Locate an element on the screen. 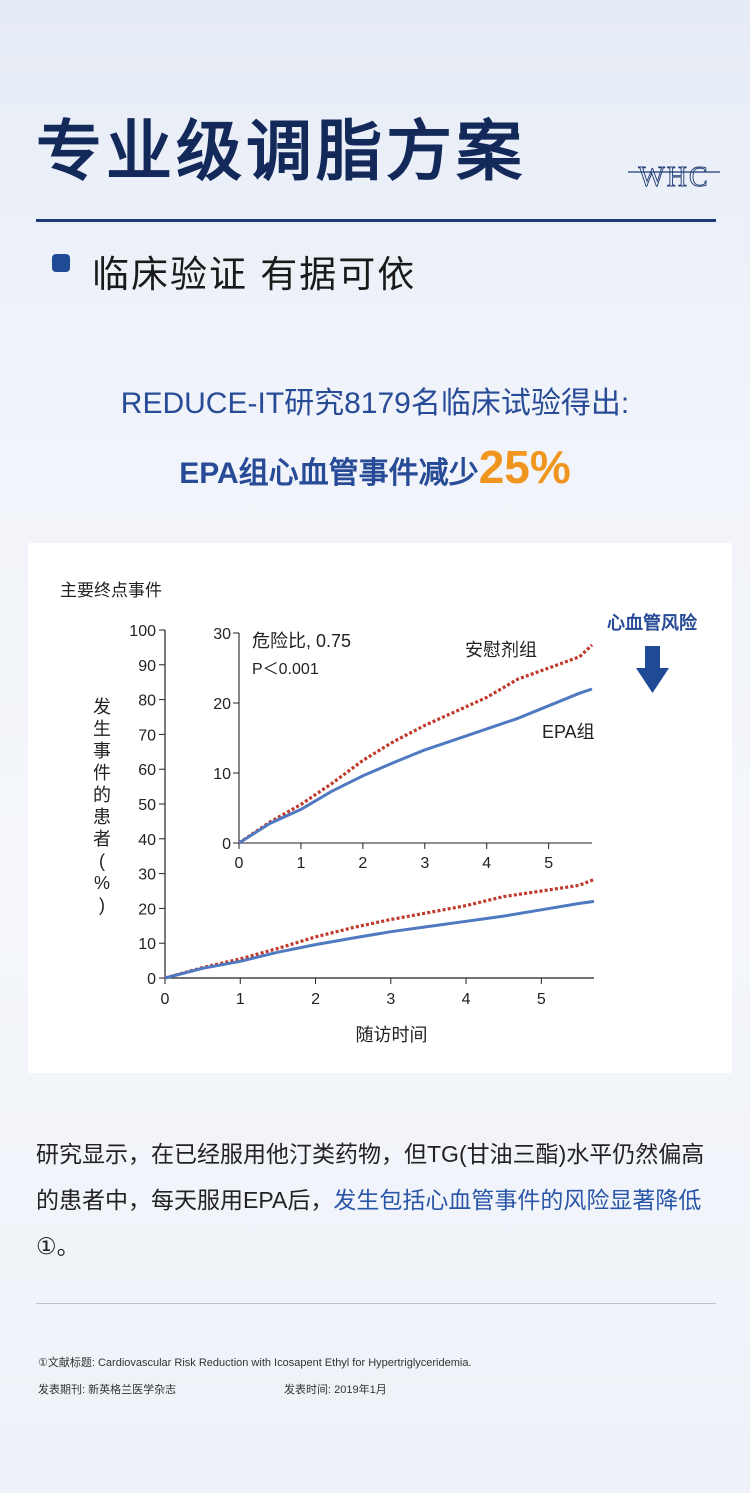  y-tick-label: 80 is located at coordinates (147, 701).